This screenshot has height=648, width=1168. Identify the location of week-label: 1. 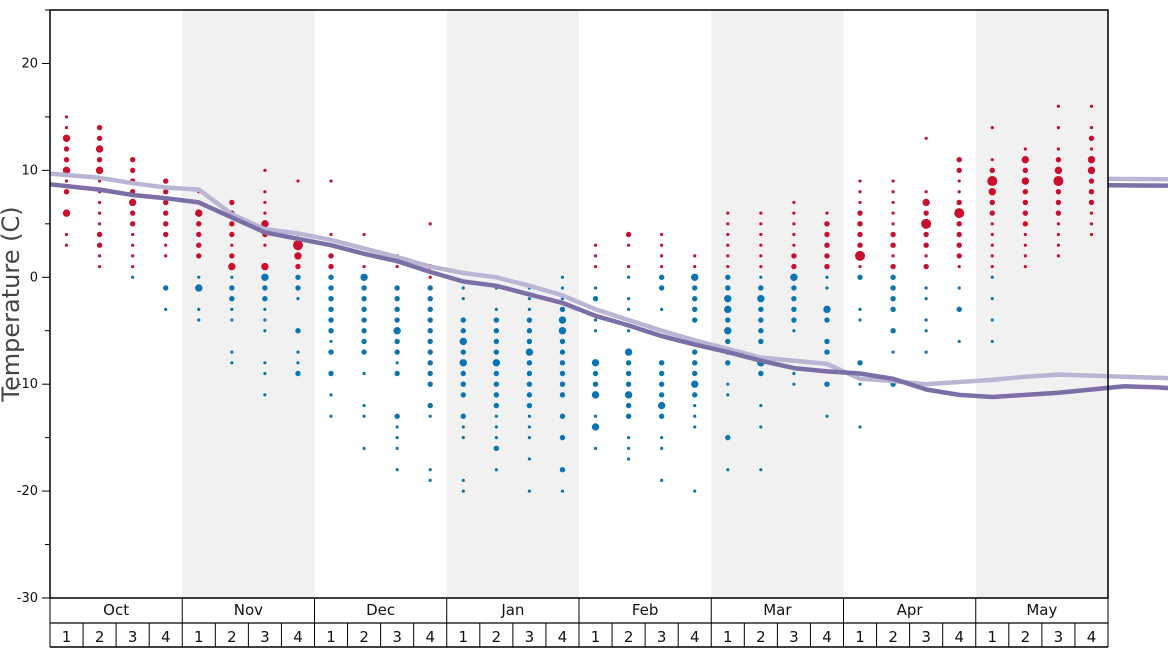
(993, 637).